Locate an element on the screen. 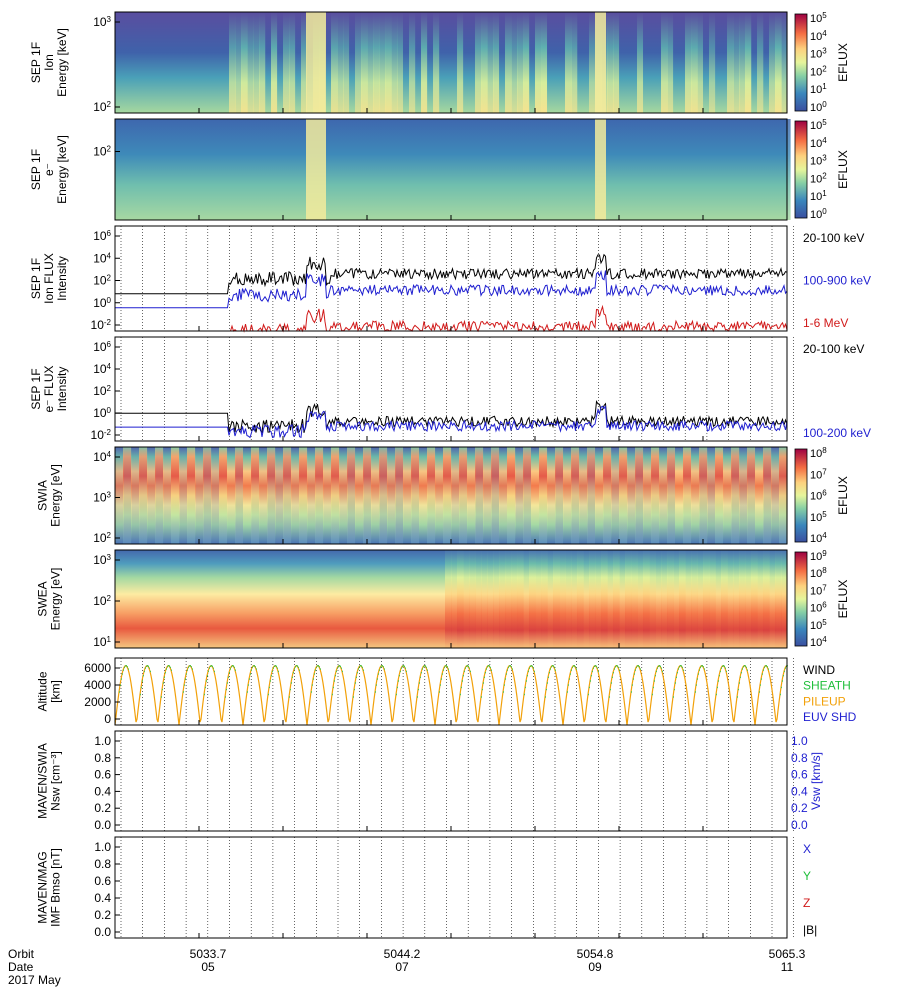 The height and width of the screenshot is (1000, 900). y-tick-label: 10⁶ is located at coordinates (102, 236).